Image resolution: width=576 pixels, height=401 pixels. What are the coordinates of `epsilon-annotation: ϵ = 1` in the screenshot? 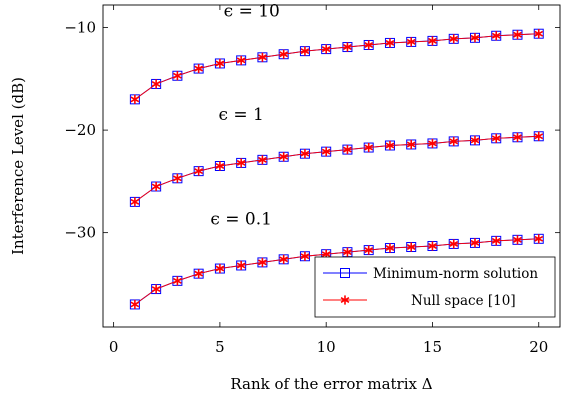 It's located at (240, 115).